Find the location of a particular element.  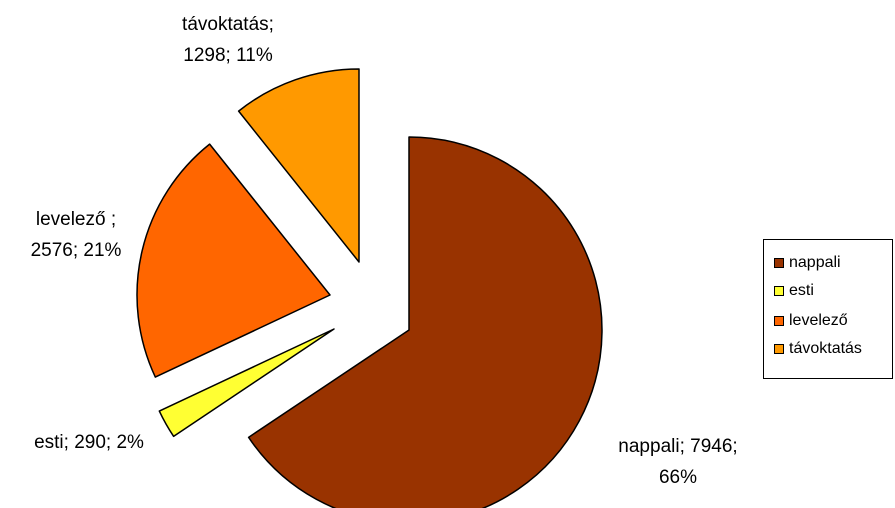

legend-item-nappali: nappali is located at coordinates (807, 263).